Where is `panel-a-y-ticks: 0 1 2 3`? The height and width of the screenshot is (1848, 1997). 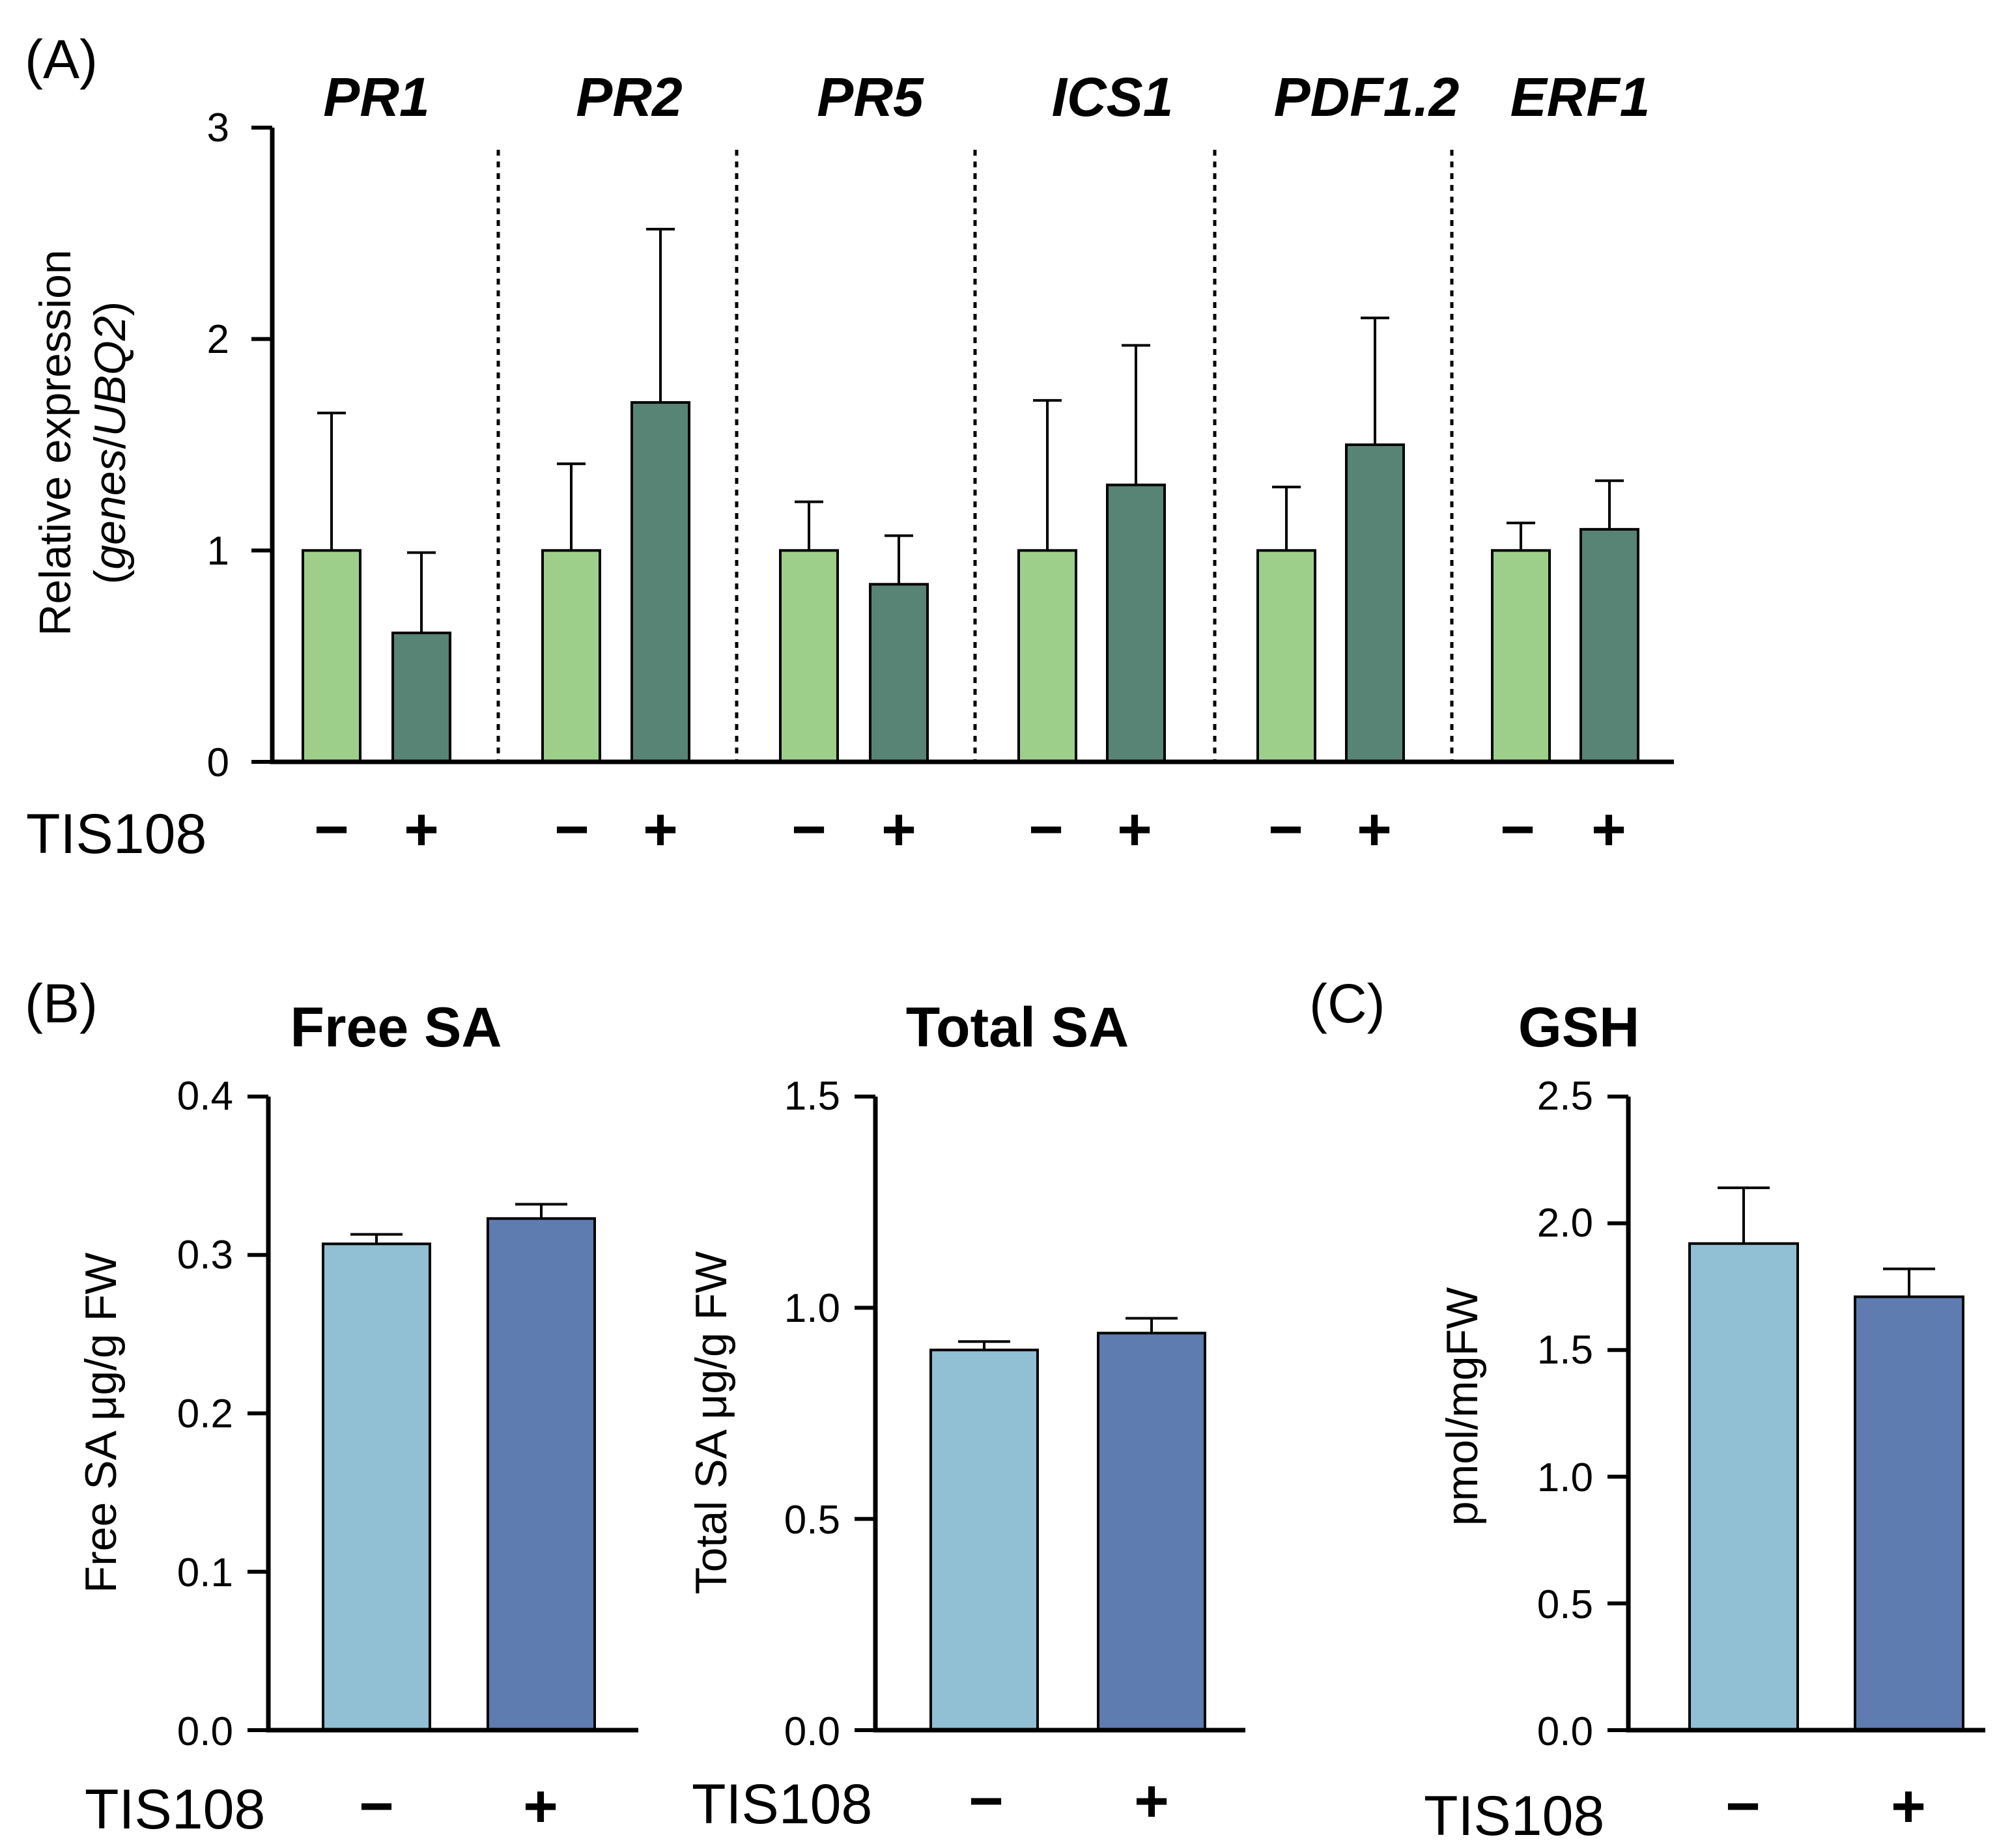 panel-a-y-ticks: 0 1 2 3 is located at coordinates (218, 445).